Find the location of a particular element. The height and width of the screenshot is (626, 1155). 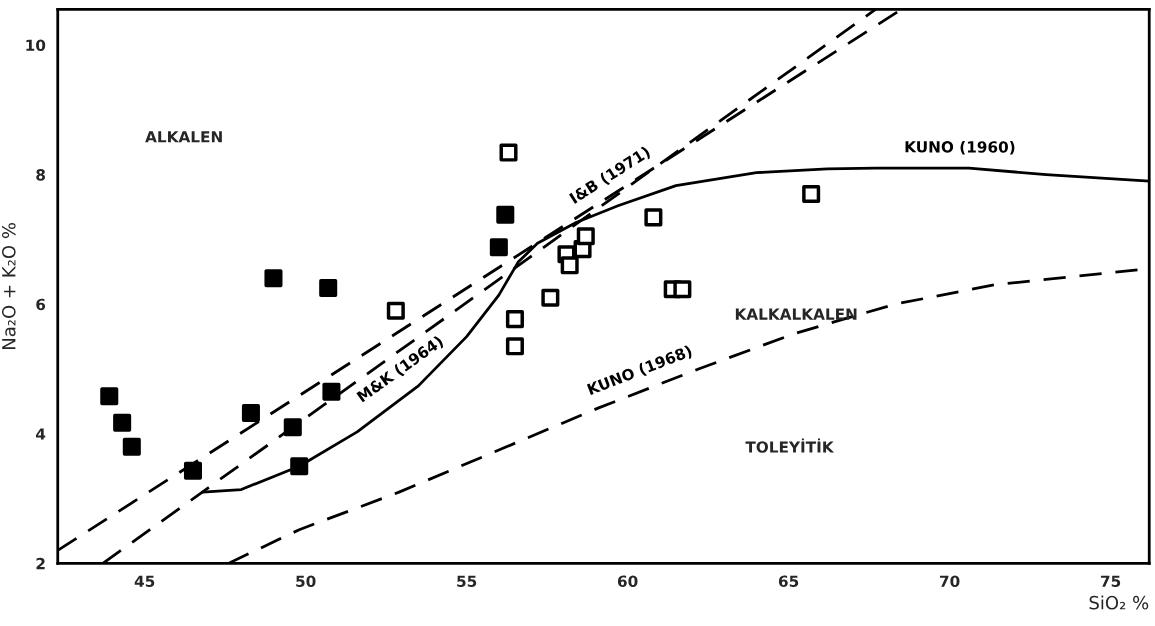

y-axis-title: Na₂O + K₂O % is located at coordinates (8, 286).